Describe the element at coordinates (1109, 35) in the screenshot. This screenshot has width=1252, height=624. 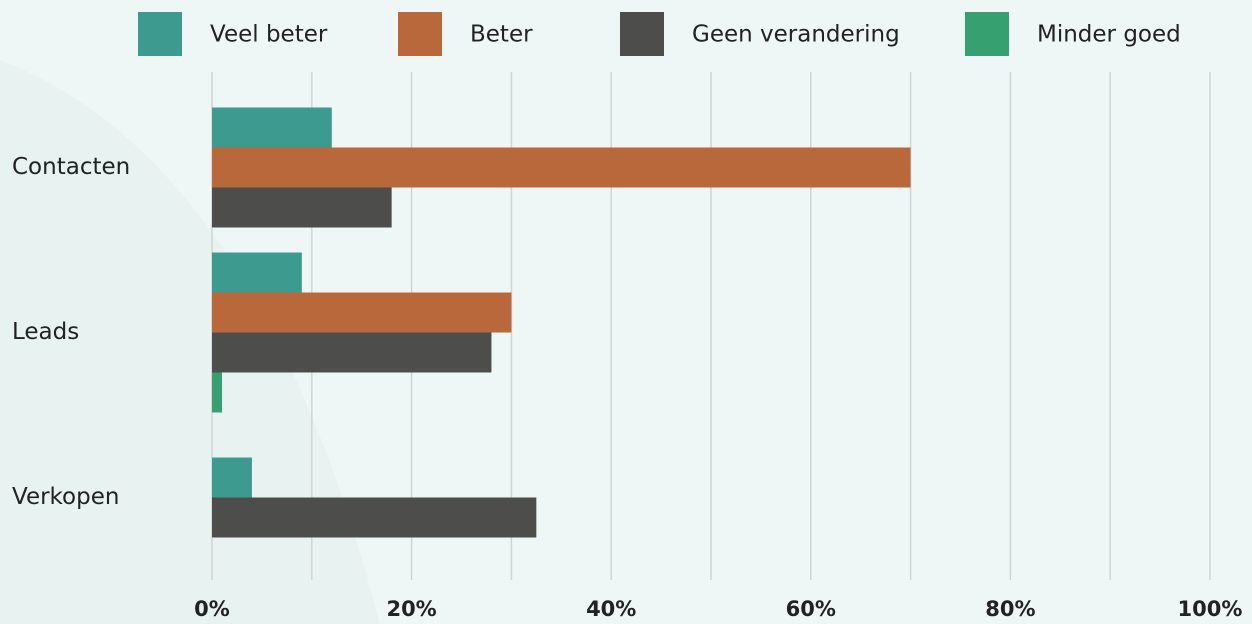
I see `legend-label: Minder goed` at that location.